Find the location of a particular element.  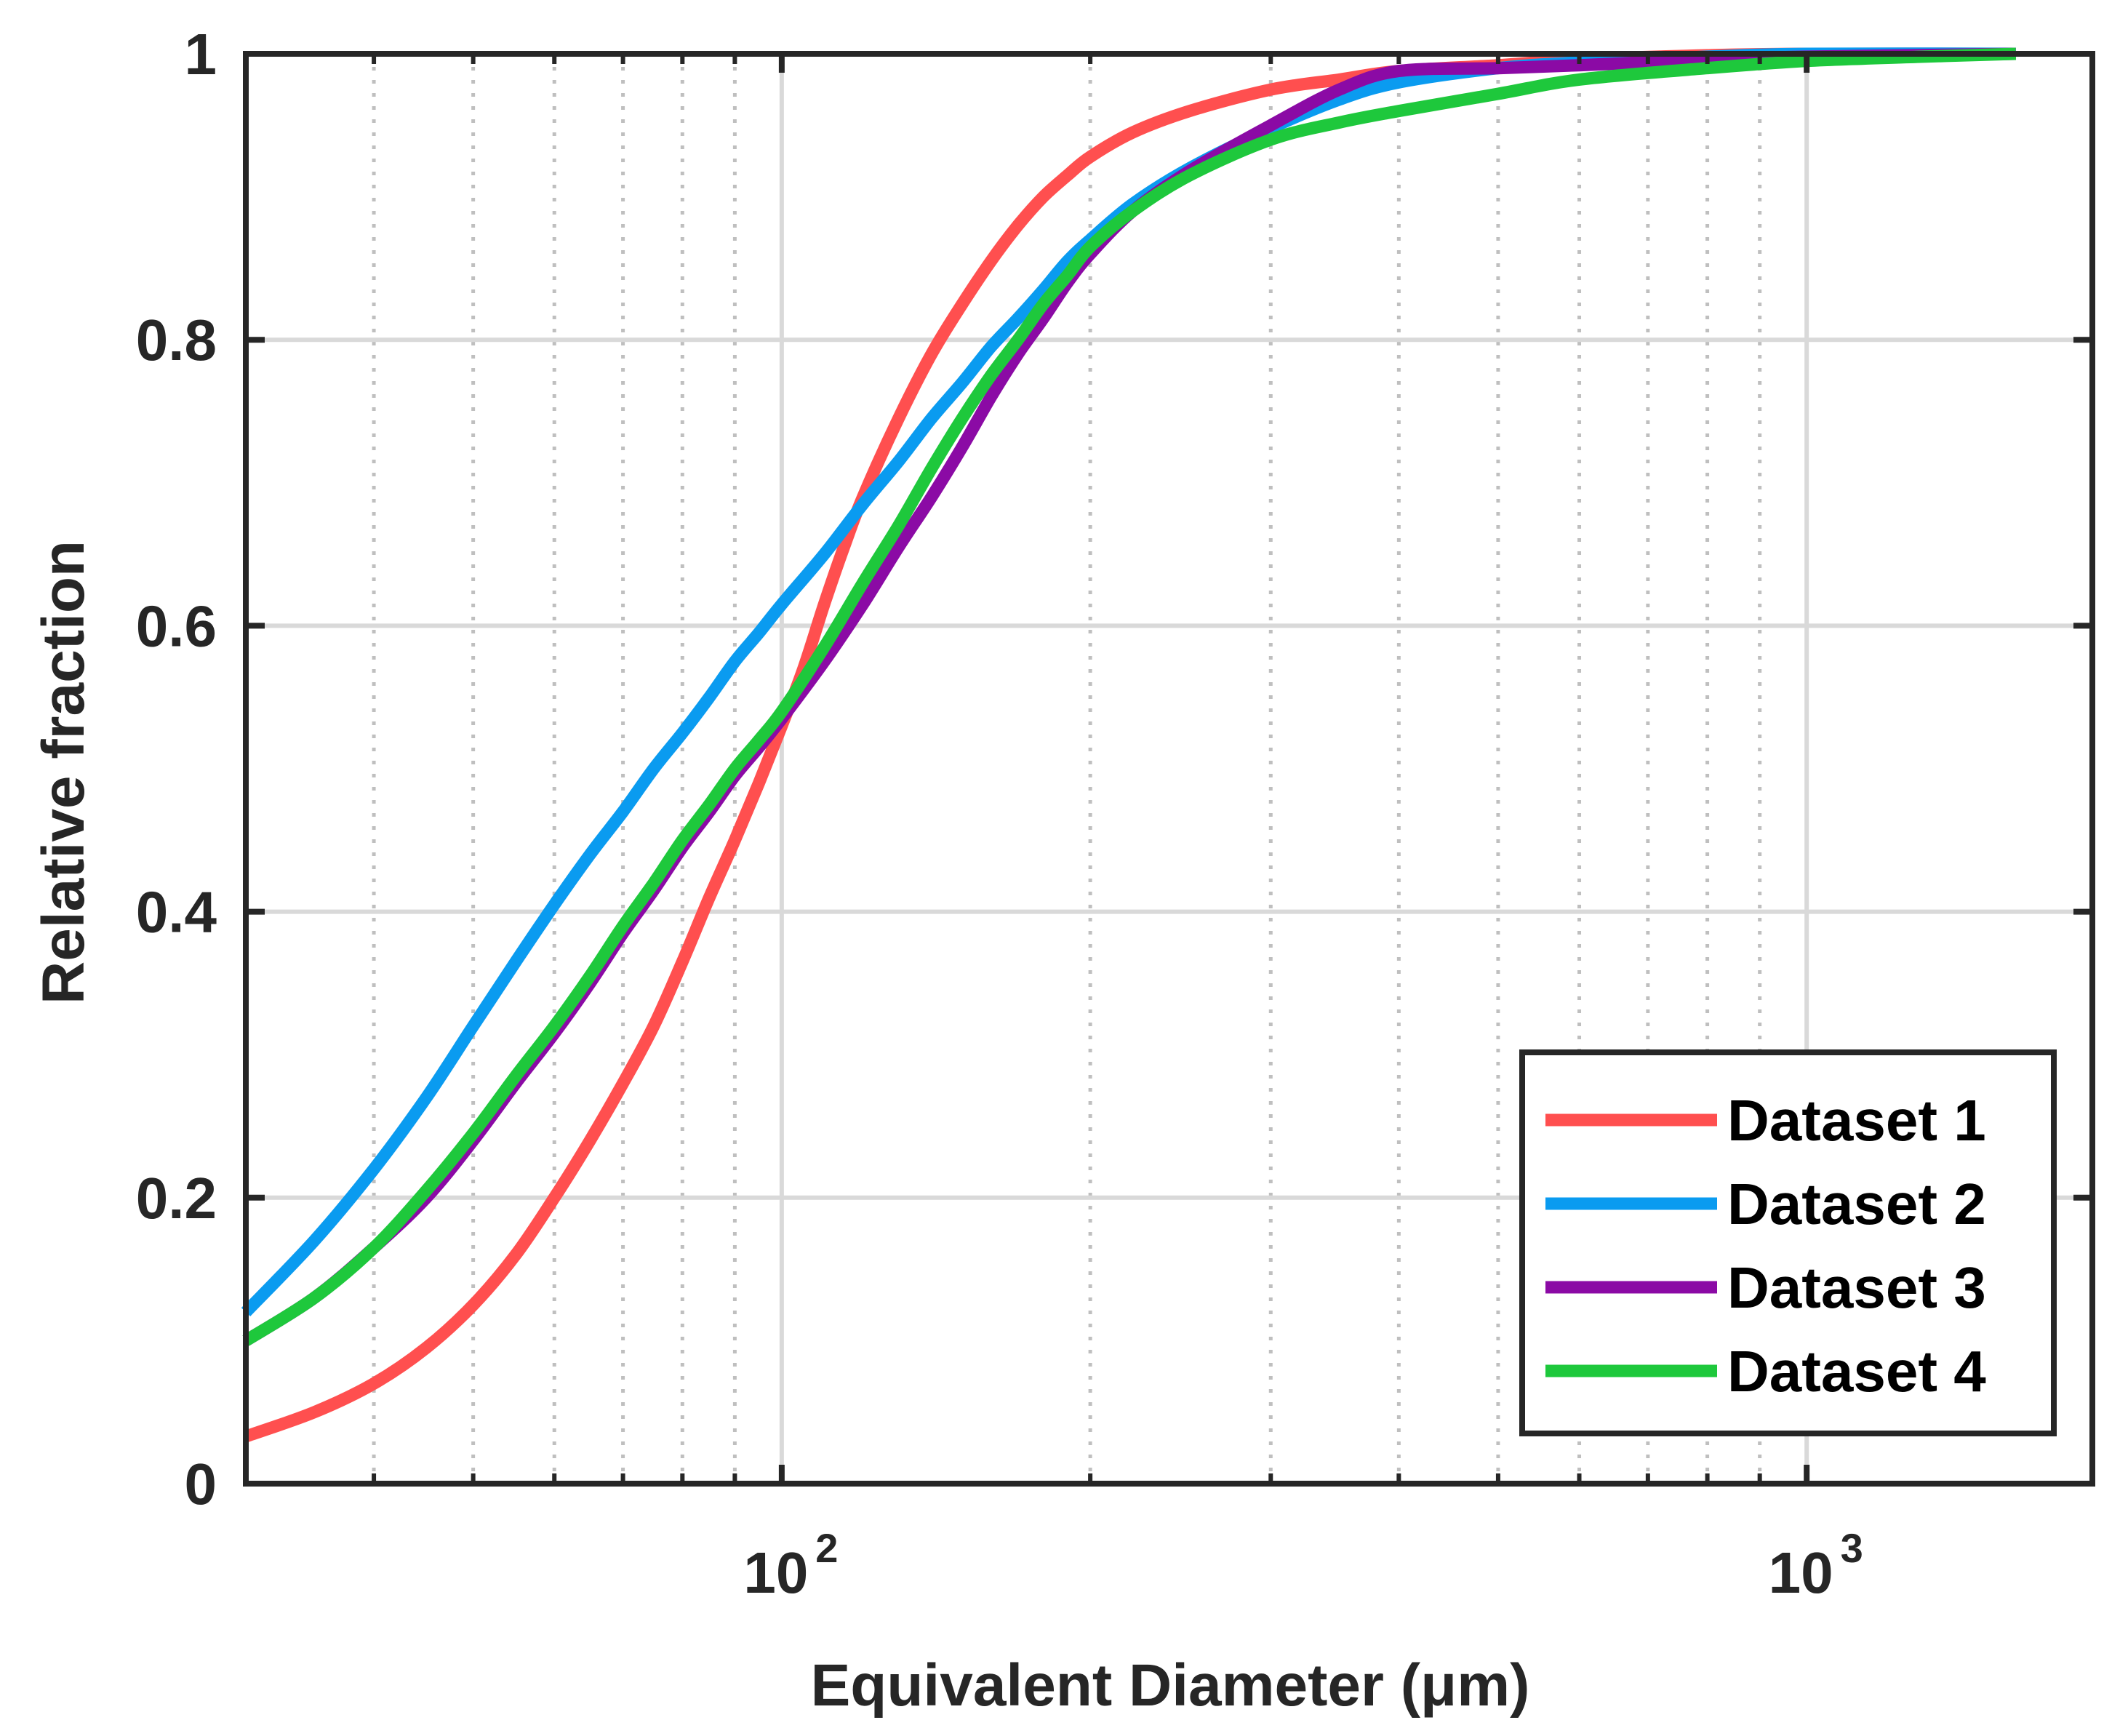

legend: Dataset 1 Dataset 2 Dataset 3 Dataset 4 is located at coordinates (1788, 1242).